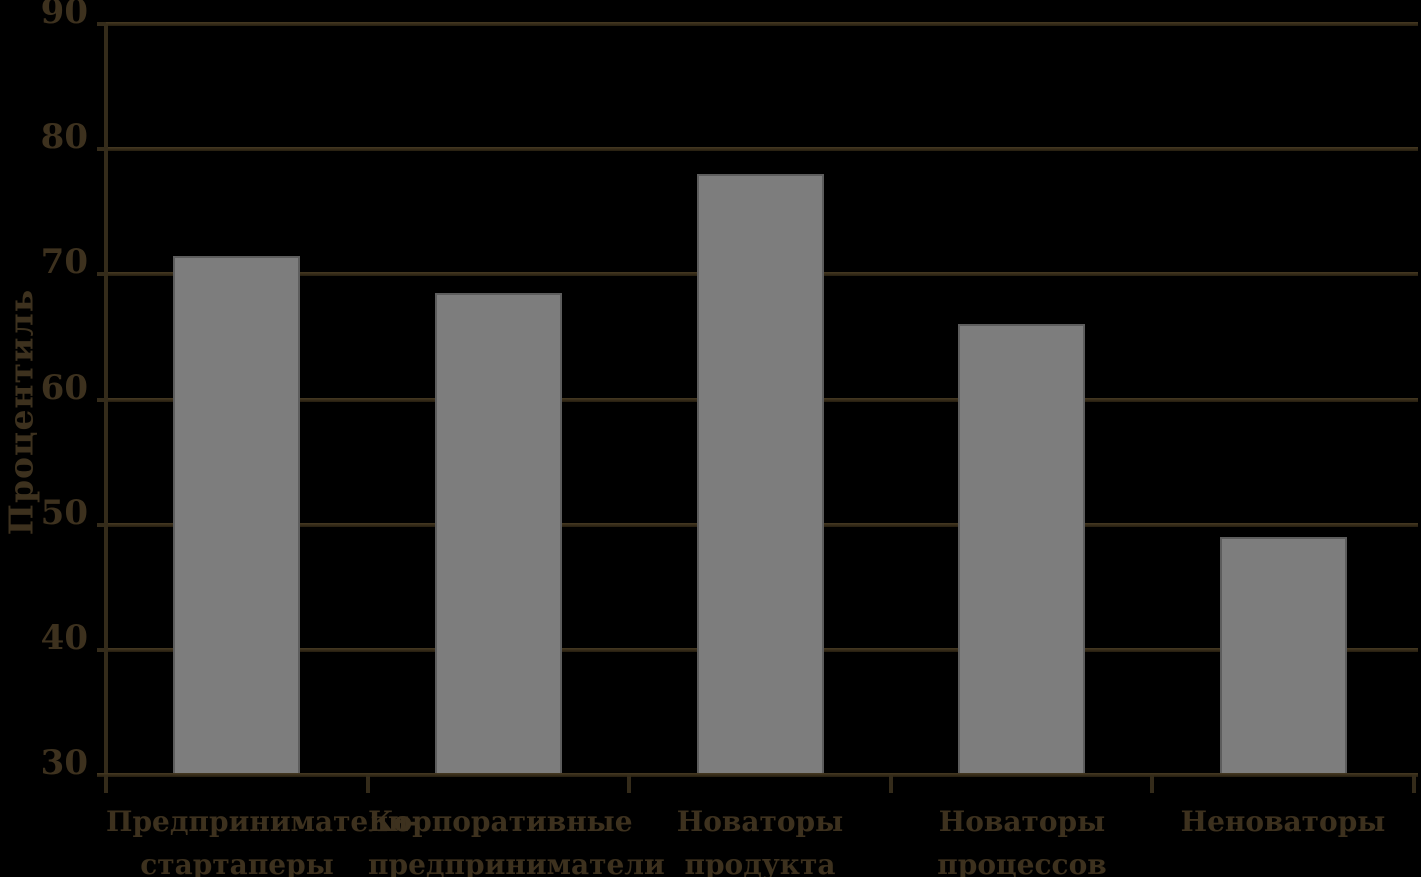 This screenshot has width=1421, height=877. Describe the element at coordinates (500, 821) in the screenshot. I see `category-label-line: Корпоративные` at that location.